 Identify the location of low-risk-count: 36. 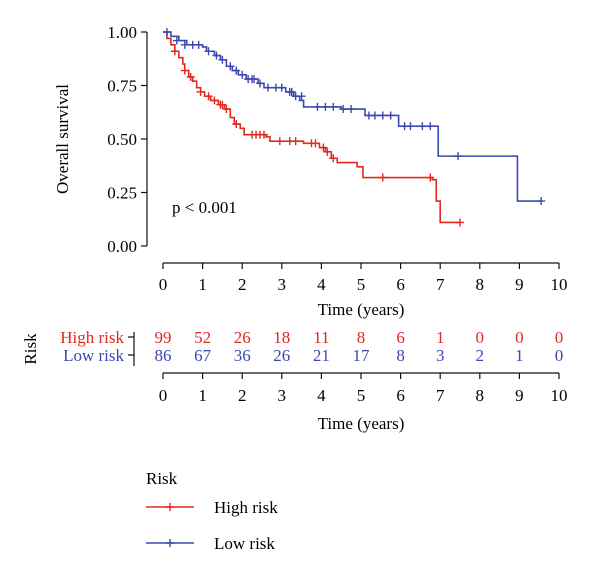
(242, 355).